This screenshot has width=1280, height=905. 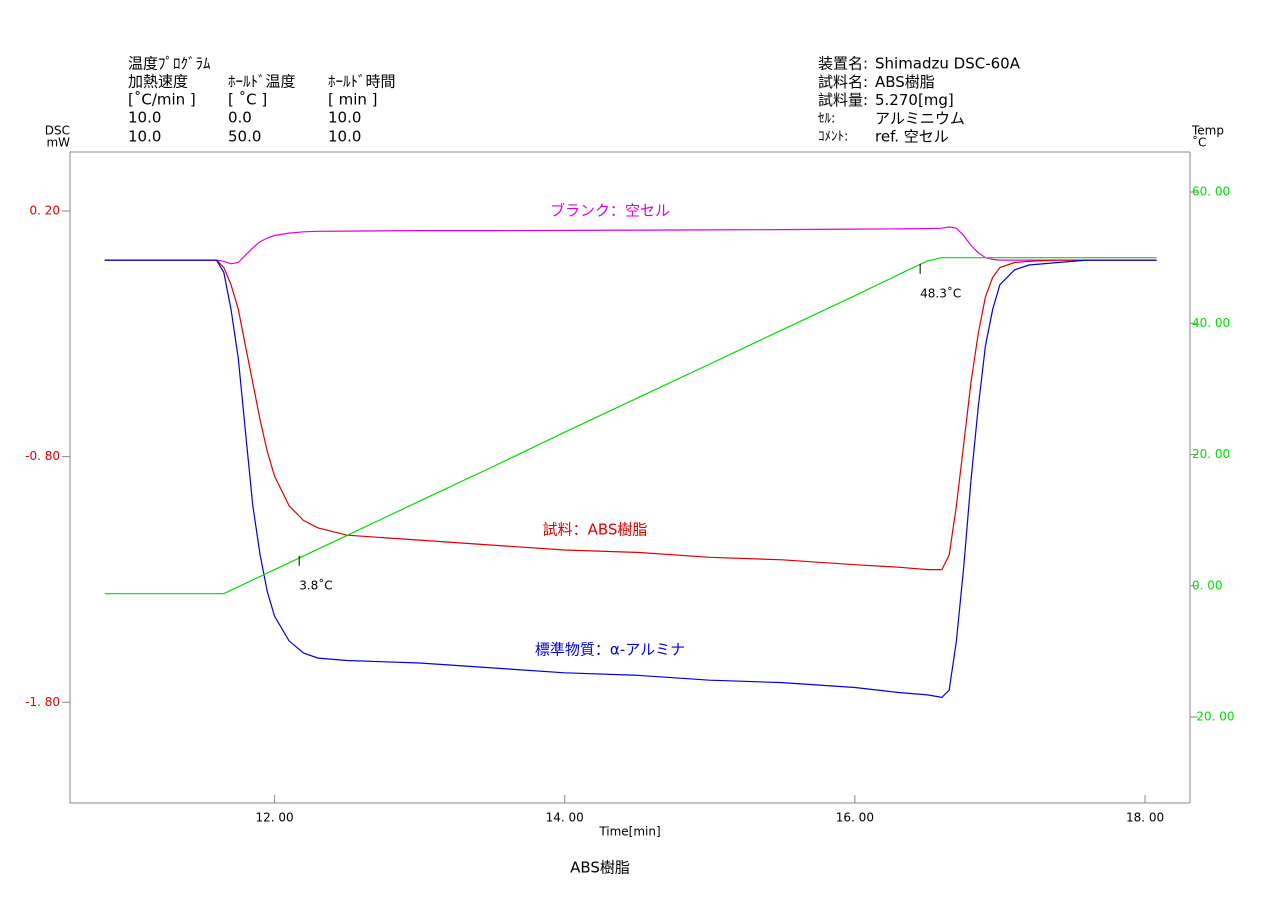 I want to click on annotation: 3.8˚C, so click(x=315, y=584).